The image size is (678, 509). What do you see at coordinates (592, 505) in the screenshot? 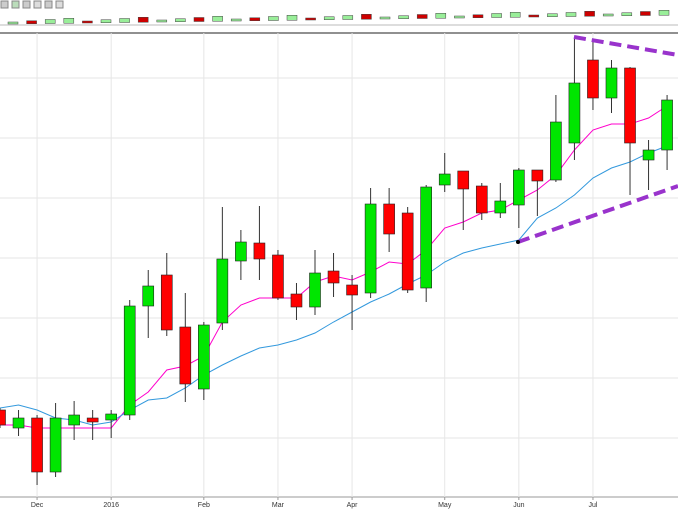
I see `x-tick-label: Jul` at bounding box center [592, 505].